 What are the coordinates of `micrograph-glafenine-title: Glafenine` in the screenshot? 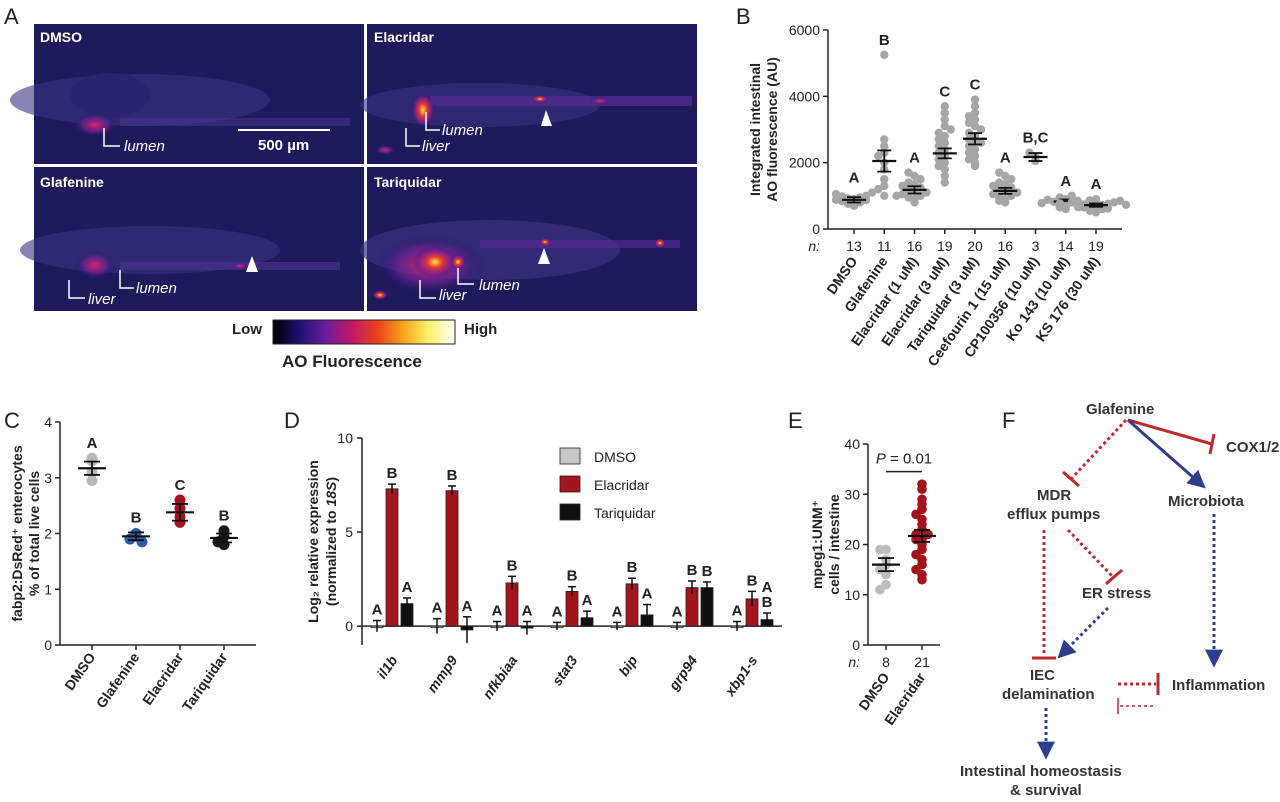 It's located at (72, 182).